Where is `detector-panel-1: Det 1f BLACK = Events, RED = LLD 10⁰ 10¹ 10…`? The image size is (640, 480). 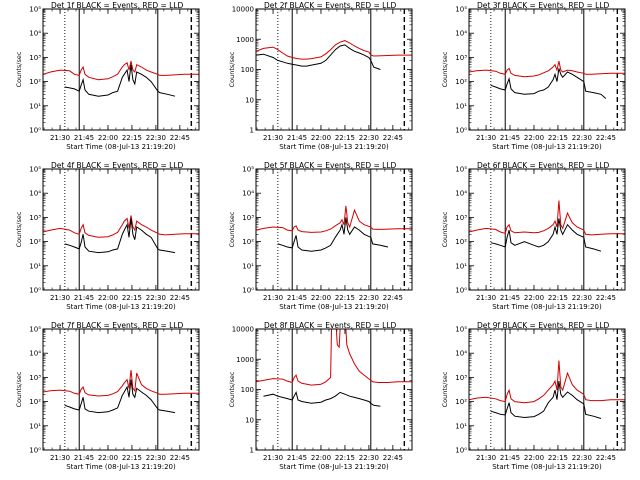 detector-panel-1: Det 1f BLACK = Events, RED = LLD 10⁰ 10¹ 10… is located at coordinates (107, 76).